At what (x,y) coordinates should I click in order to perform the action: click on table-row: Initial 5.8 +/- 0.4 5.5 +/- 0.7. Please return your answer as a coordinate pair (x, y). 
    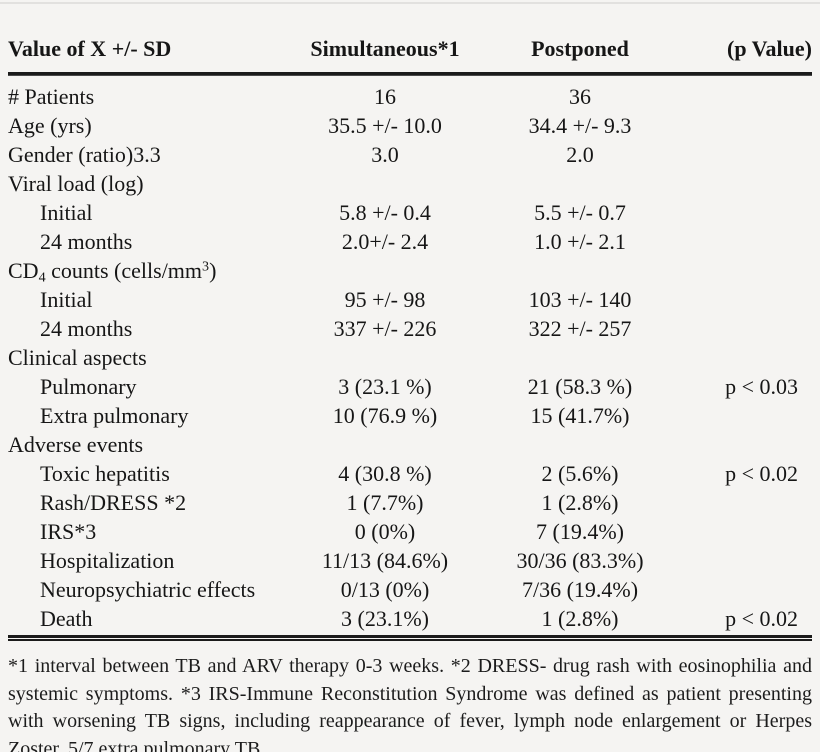
    Looking at the image, I should click on (410, 212).